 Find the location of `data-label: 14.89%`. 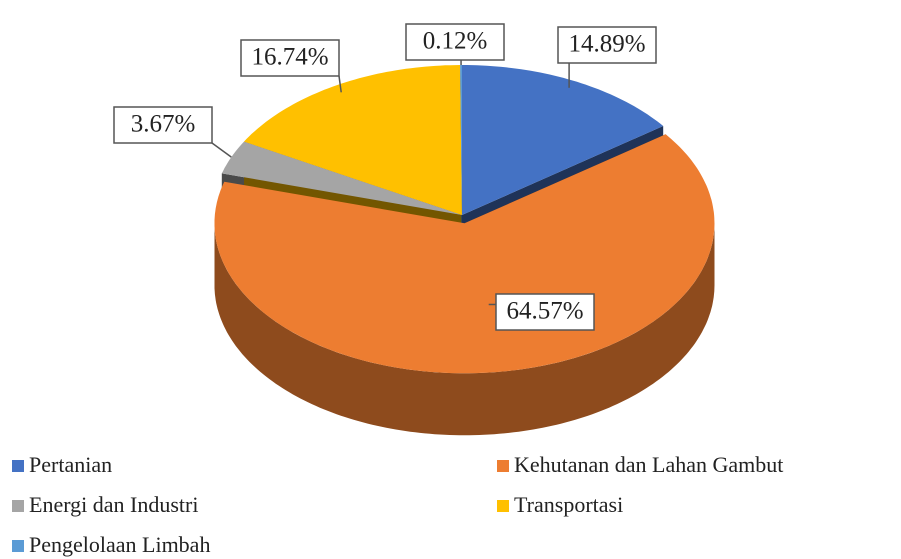

data-label: 14.89% is located at coordinates (606, 44).